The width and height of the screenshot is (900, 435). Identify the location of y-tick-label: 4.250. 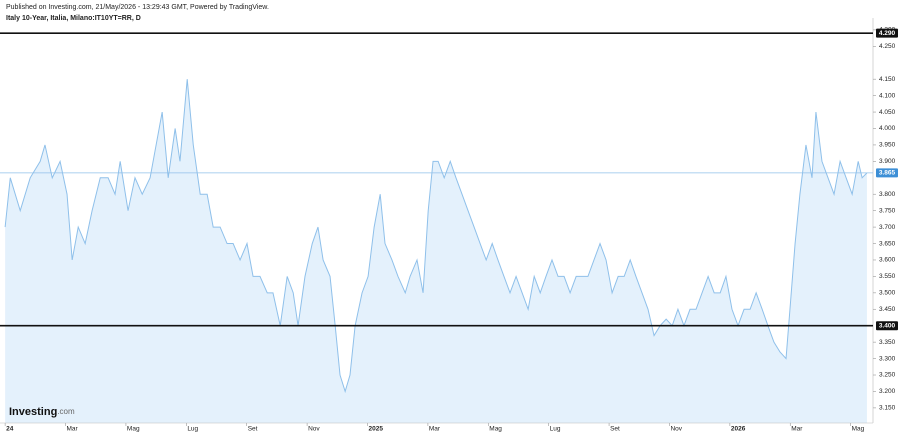
(887, 46).